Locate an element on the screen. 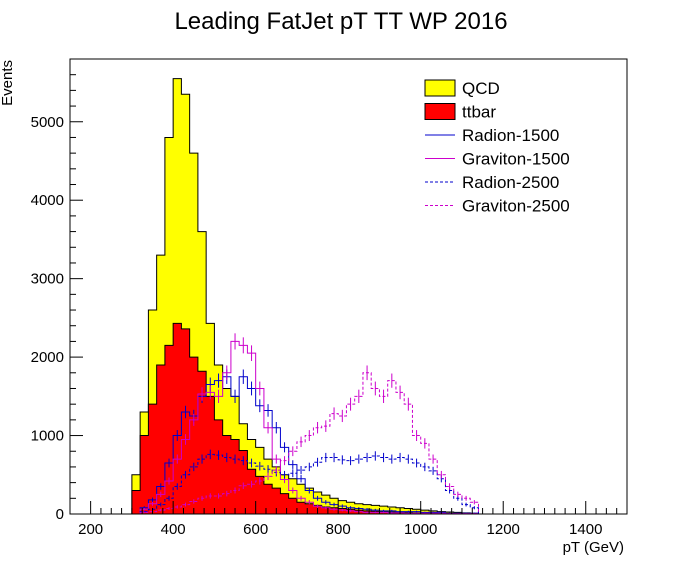 The width and height of the screenshot is (696, 572). y-tick-label: 0 is located at coordinates (60, 514).